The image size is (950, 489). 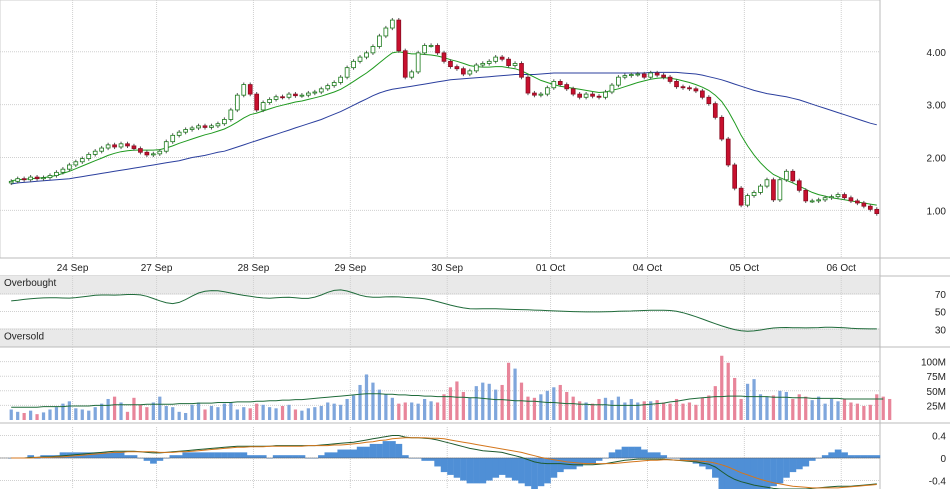 I want to click on volume-tick-label: 50M, so click(x=936, y=392).